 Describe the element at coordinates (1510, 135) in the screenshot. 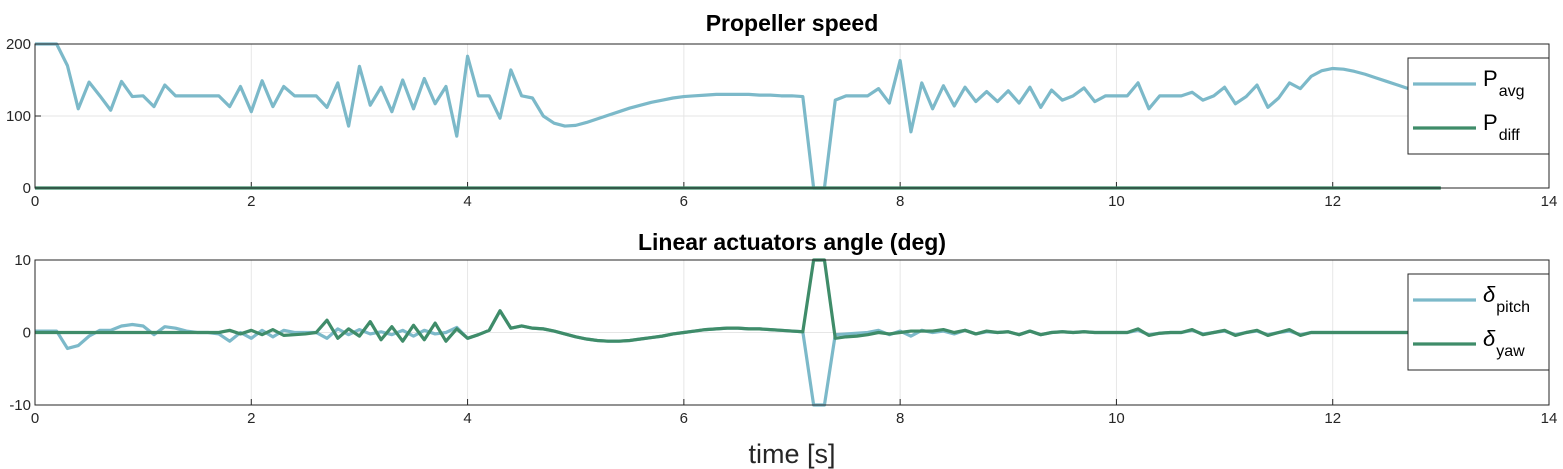

I see `legend-subscript: diff` at that location.